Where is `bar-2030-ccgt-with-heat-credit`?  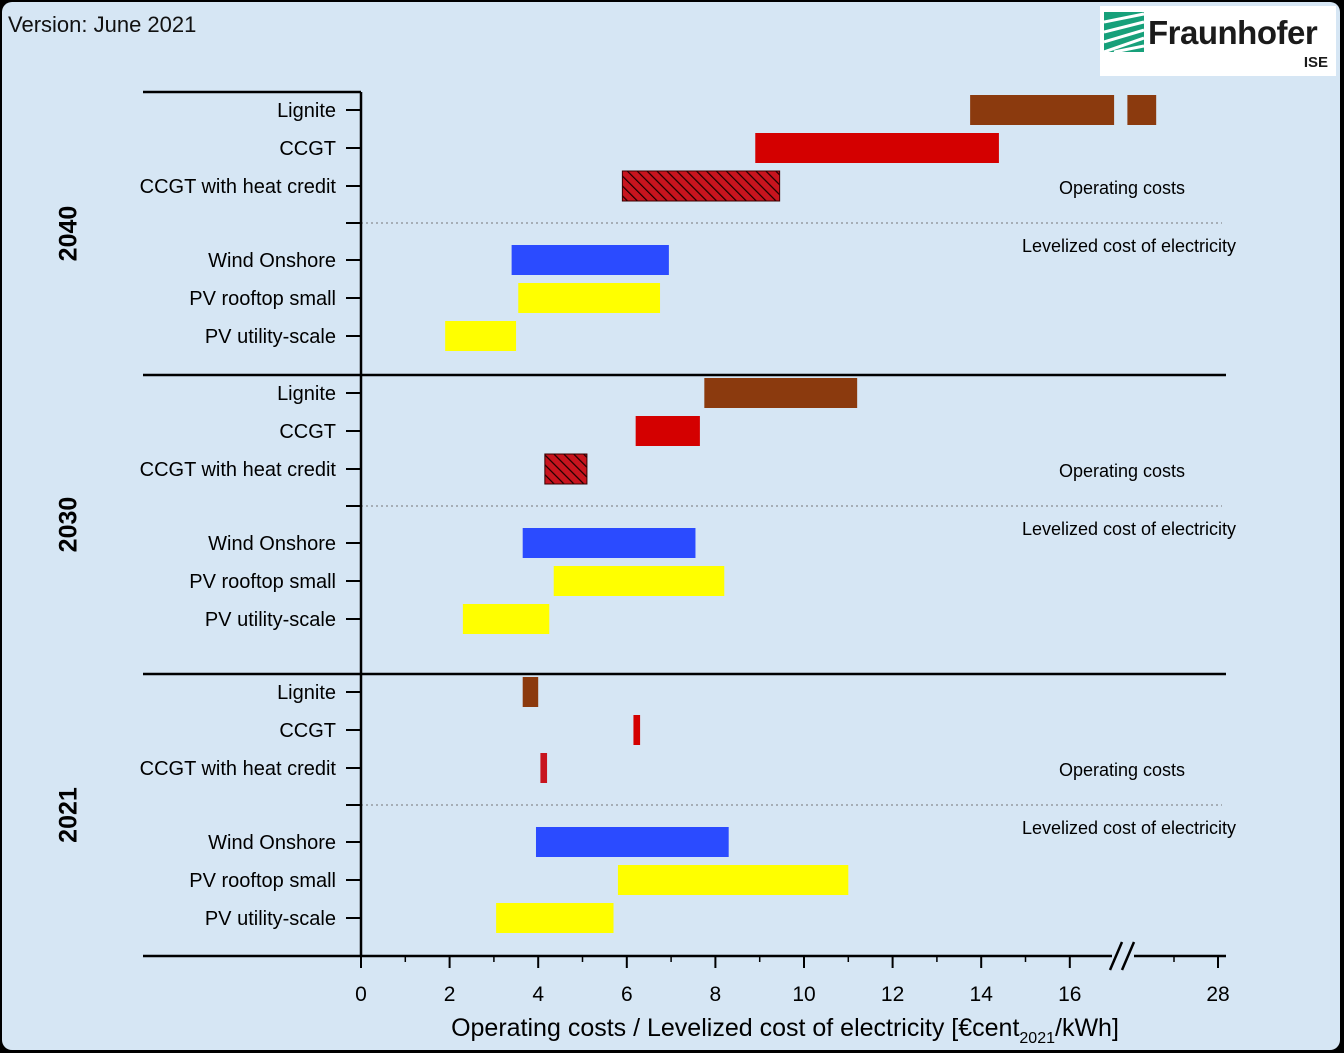 bar-2030-ccgt-with-heat-credit is located at coordinates (566, 469).